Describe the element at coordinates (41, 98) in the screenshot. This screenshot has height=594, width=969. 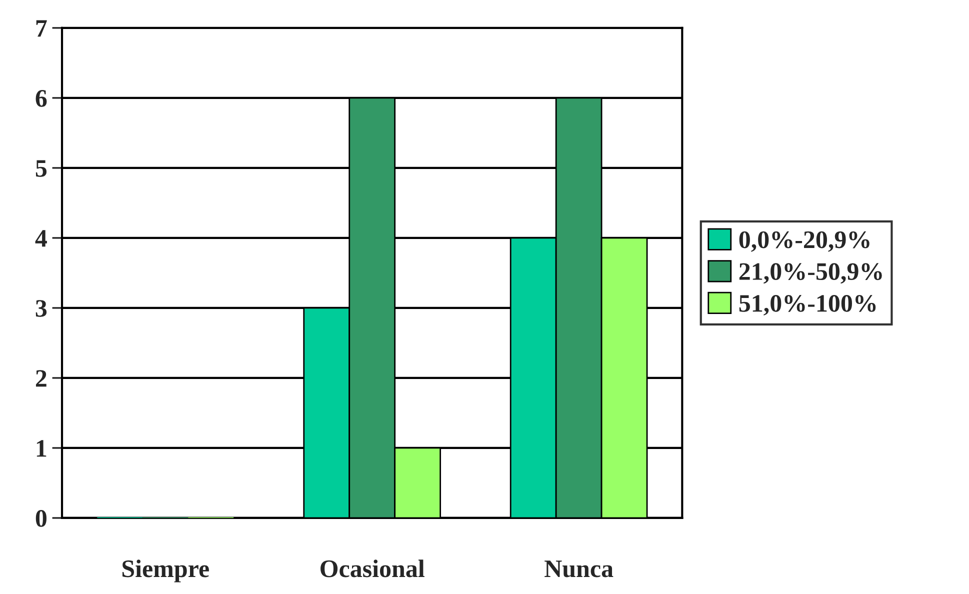
I see `y-tick-label: 6` at that location.